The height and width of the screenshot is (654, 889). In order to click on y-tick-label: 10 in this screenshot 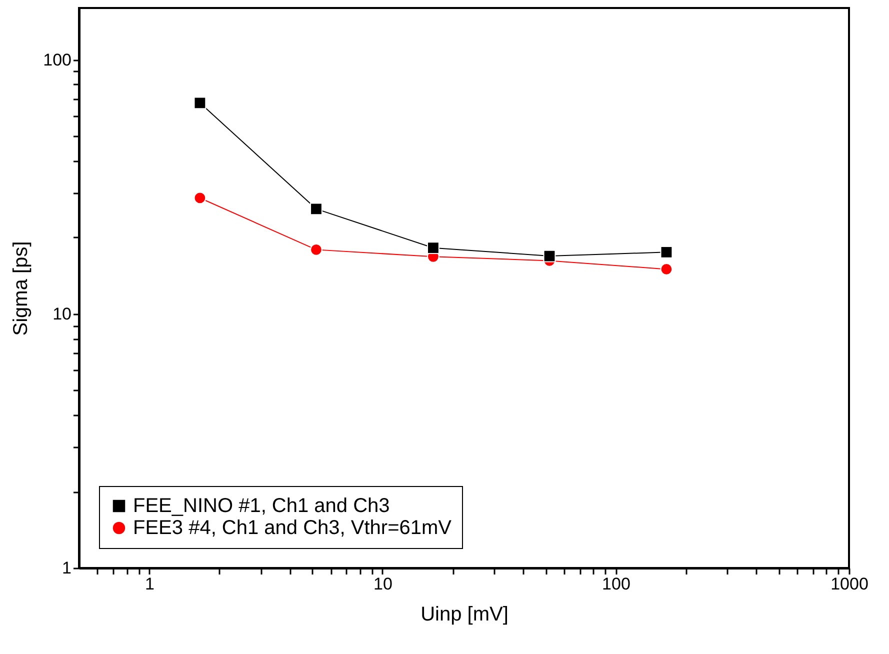, I will do `click(62, 314)`.